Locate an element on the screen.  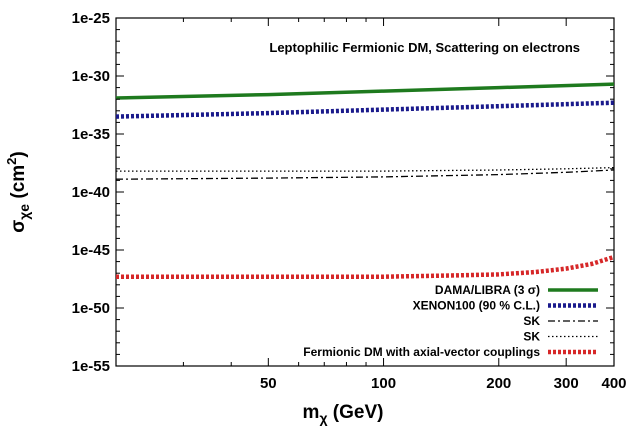
legend-label-3: SK is located at coordinates (531, 321).